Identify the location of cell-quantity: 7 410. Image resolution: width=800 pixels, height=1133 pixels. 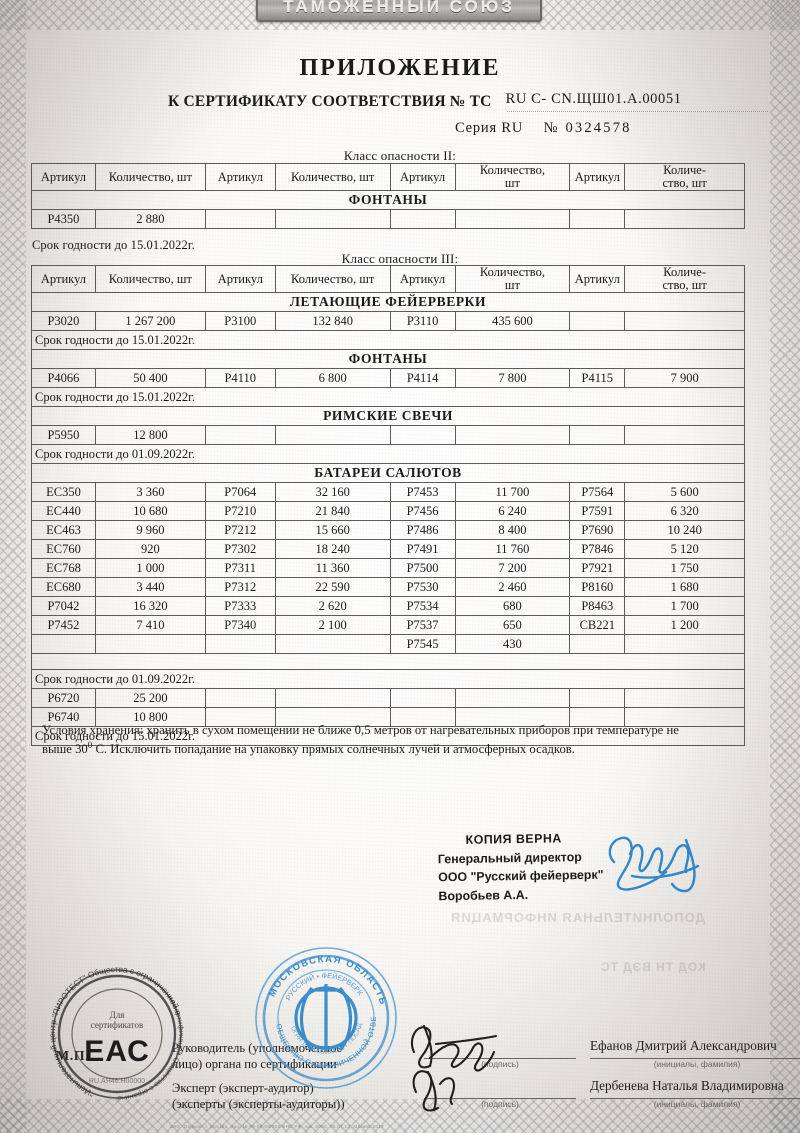
(150, 625).